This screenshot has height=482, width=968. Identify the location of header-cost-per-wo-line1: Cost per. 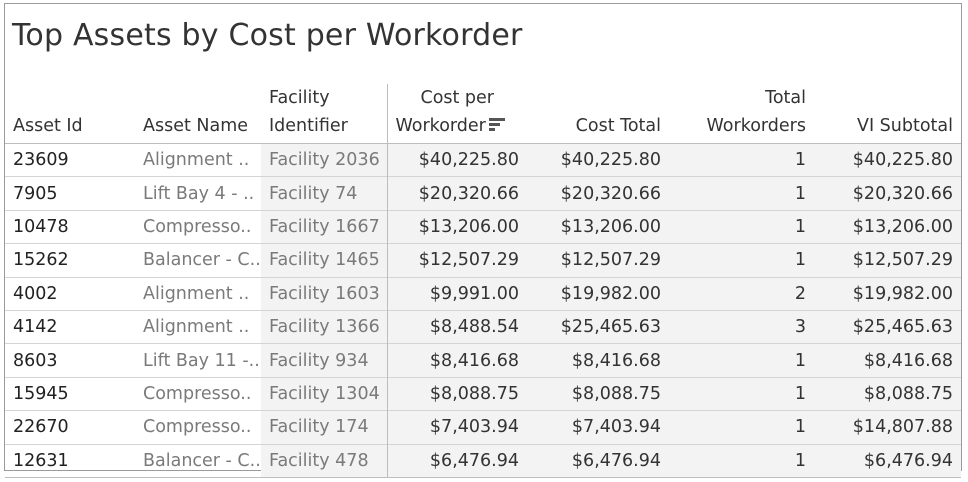
(457, 98).